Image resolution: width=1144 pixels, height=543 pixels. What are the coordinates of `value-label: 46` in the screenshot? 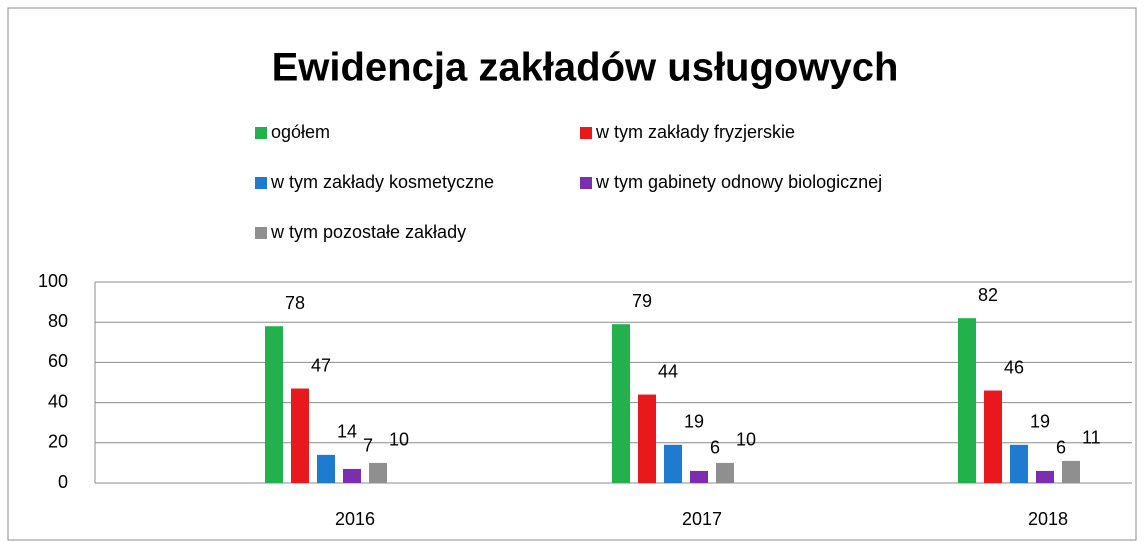 It's located at (1014, 367).